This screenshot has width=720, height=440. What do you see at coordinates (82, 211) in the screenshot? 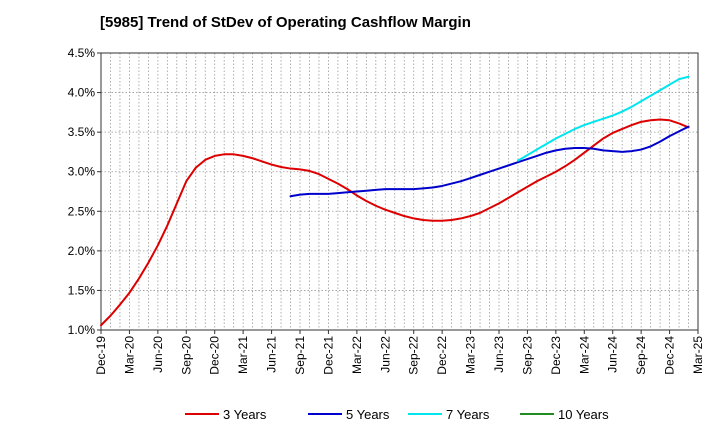
I see `y-tick-label: 2.5%` at bounding box center [82, 211].